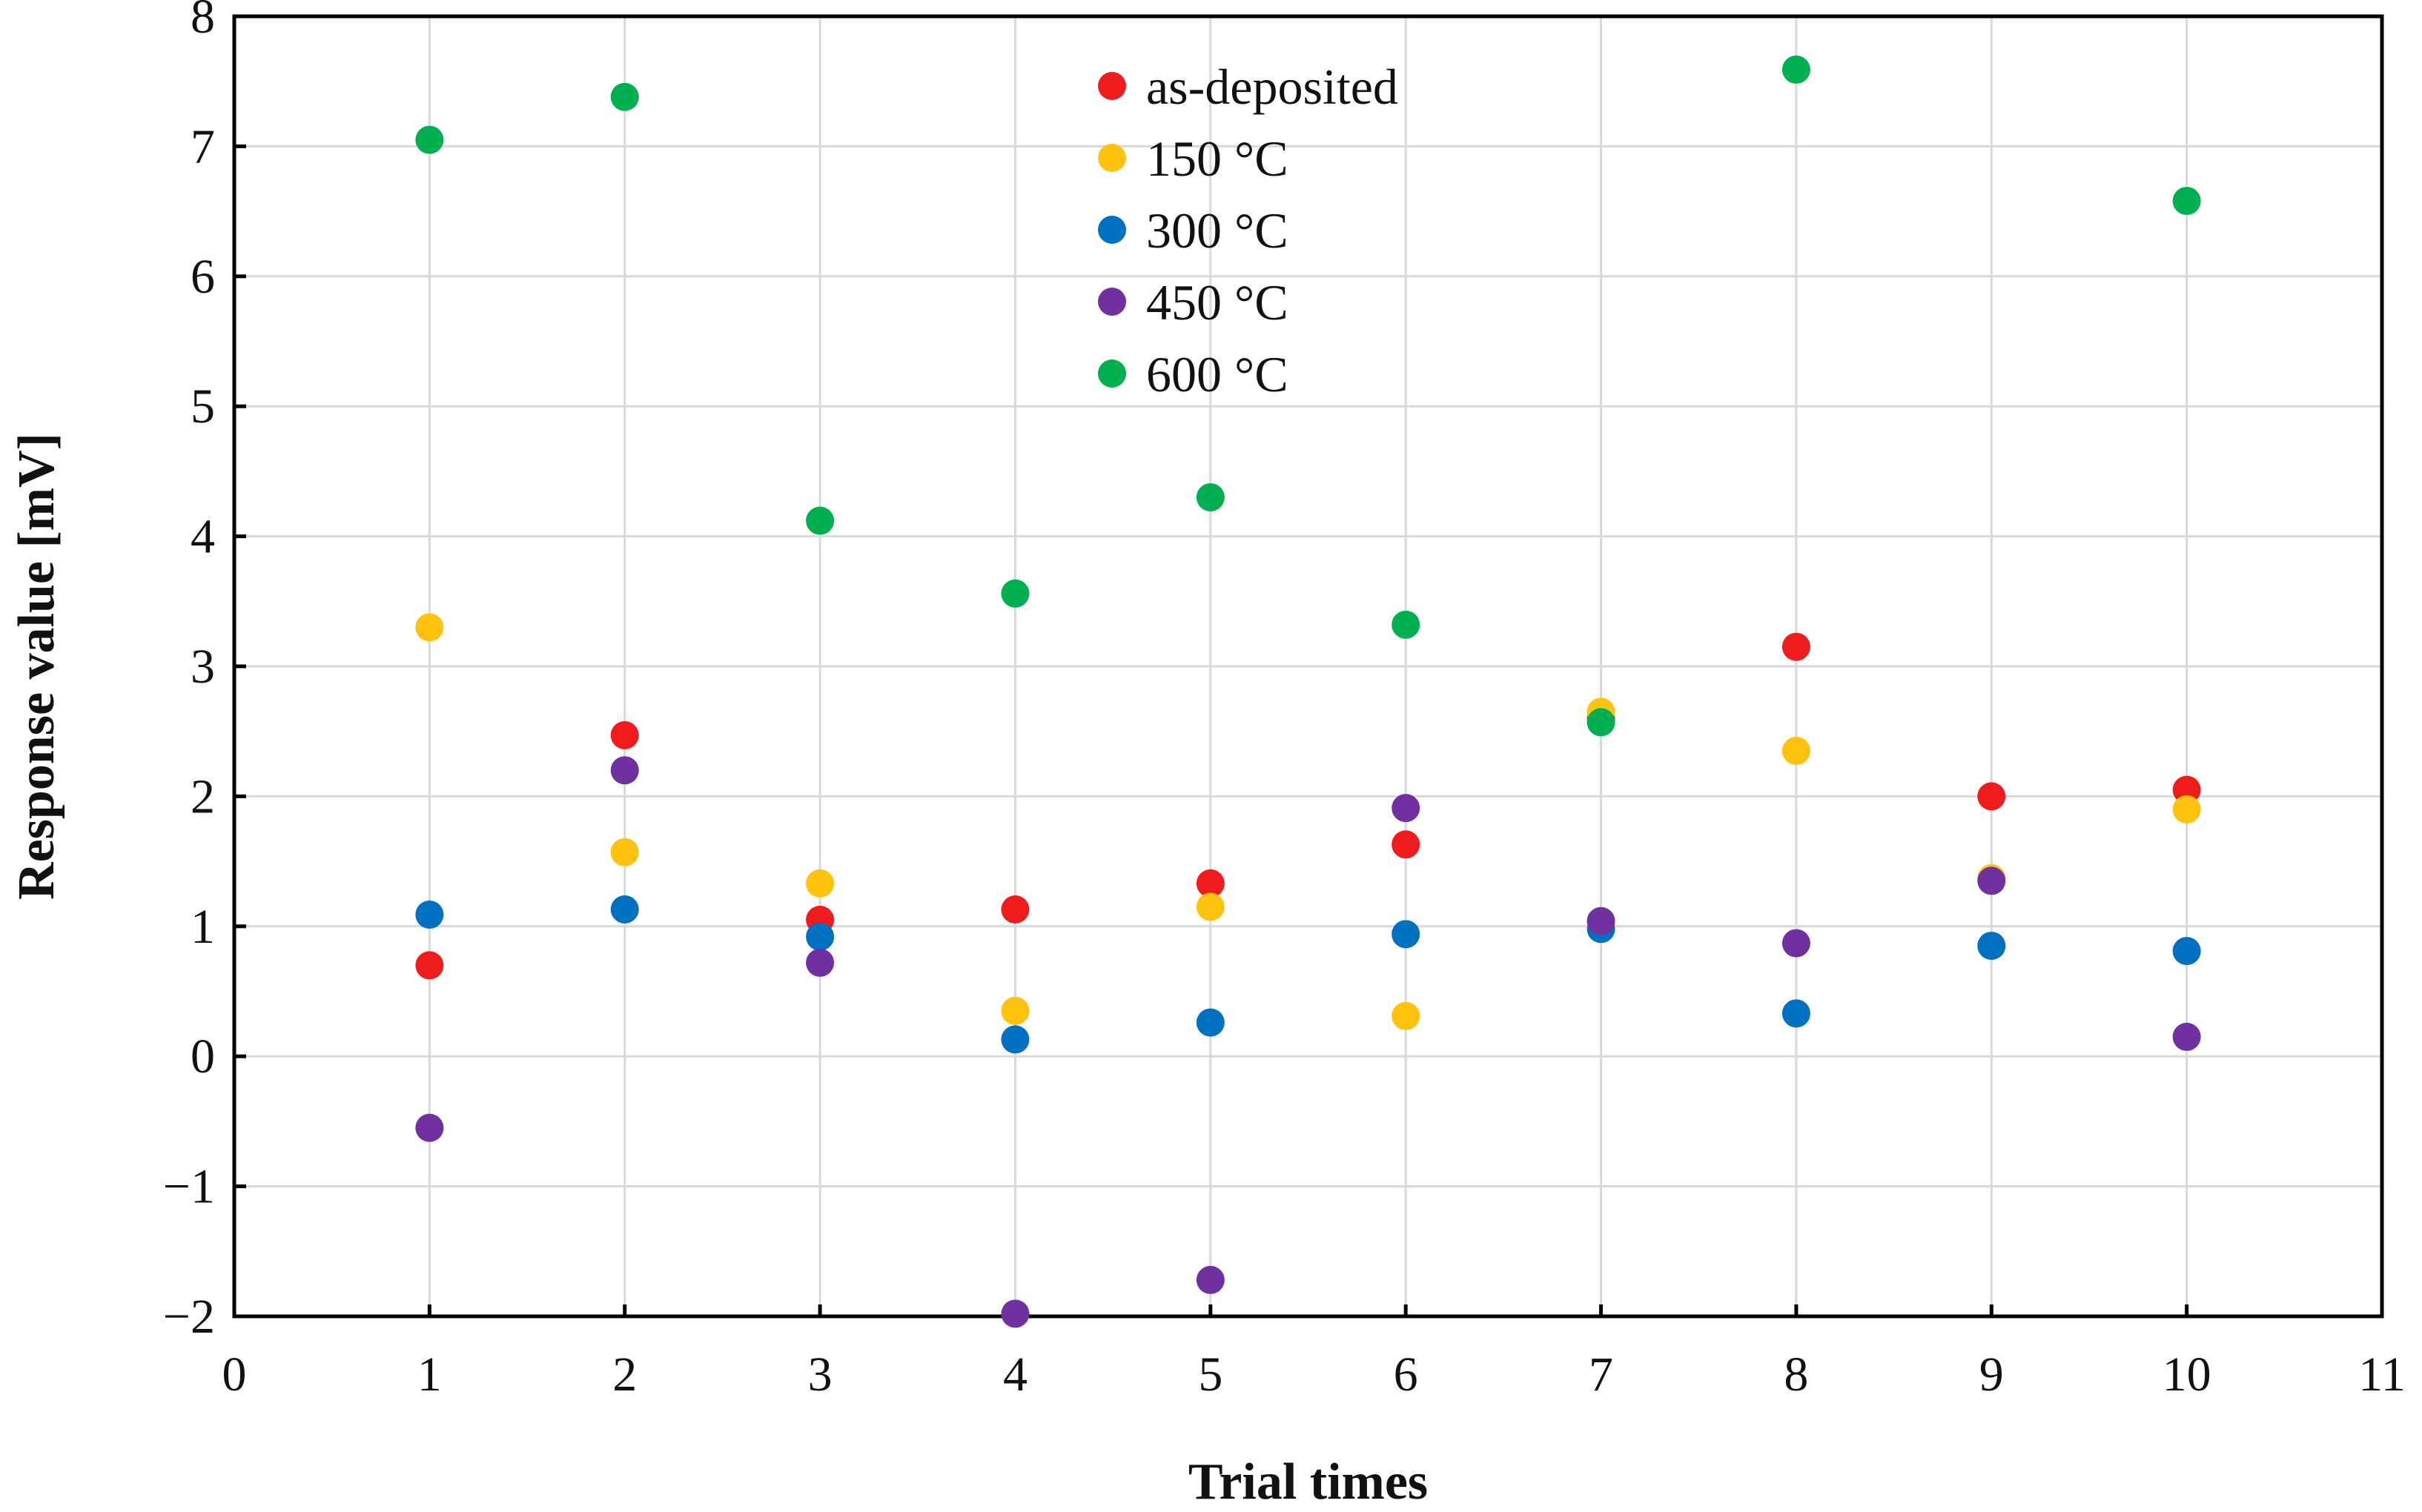  I want to click on legend: as-deposited 150 °C 300 °C 450 °C 600 °C, so click(1248, 230).